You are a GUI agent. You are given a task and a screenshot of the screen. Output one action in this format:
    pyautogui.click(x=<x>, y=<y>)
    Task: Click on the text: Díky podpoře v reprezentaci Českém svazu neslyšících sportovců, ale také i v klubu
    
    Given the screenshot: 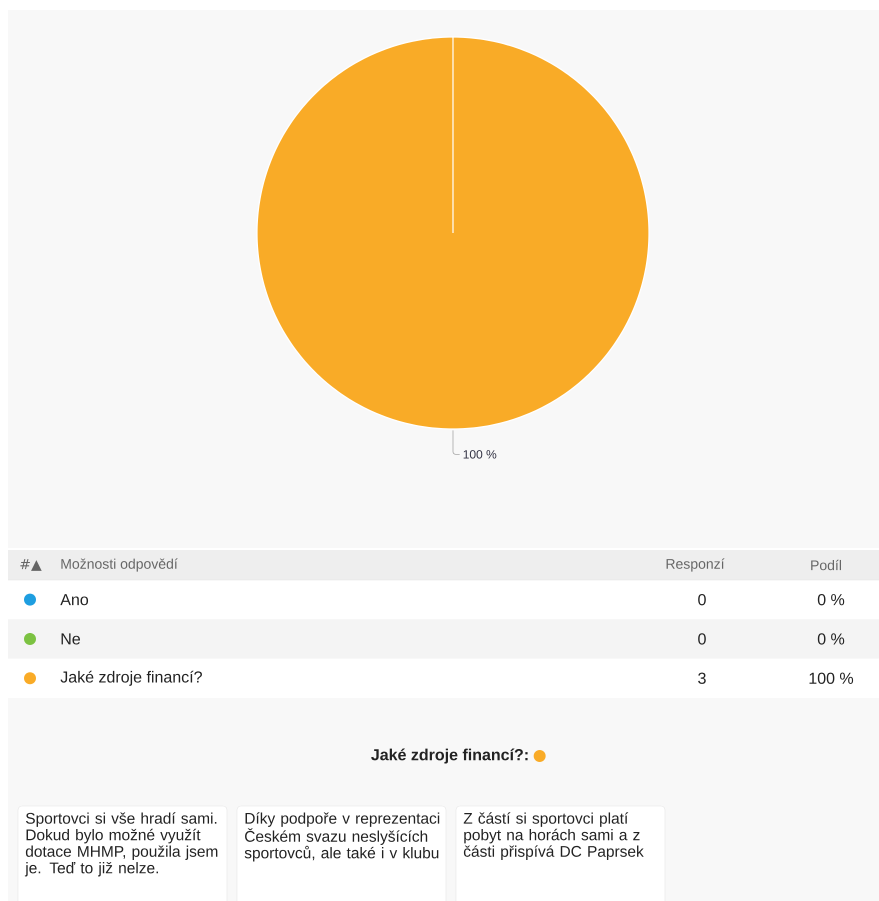 What is the action you would take?
    pyautogui.click(x=342, y=837)
    